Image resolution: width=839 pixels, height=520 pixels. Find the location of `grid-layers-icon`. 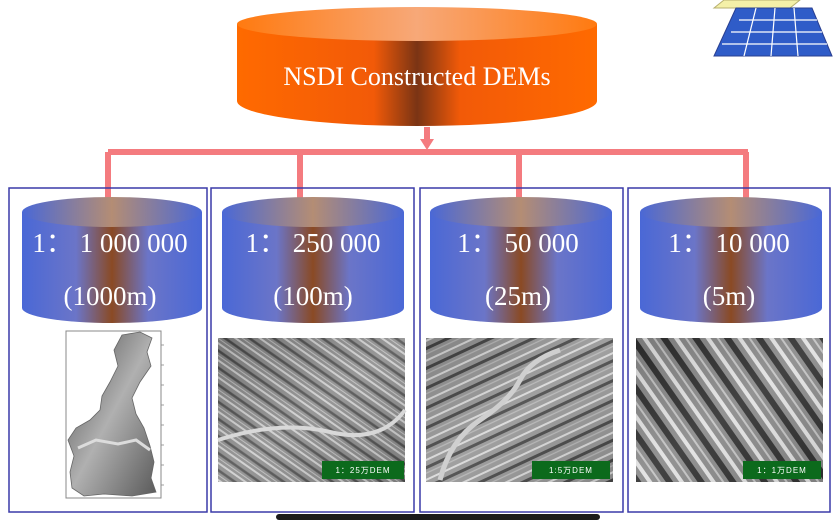

grid-layers-icon is located at coordinates (772, 28).